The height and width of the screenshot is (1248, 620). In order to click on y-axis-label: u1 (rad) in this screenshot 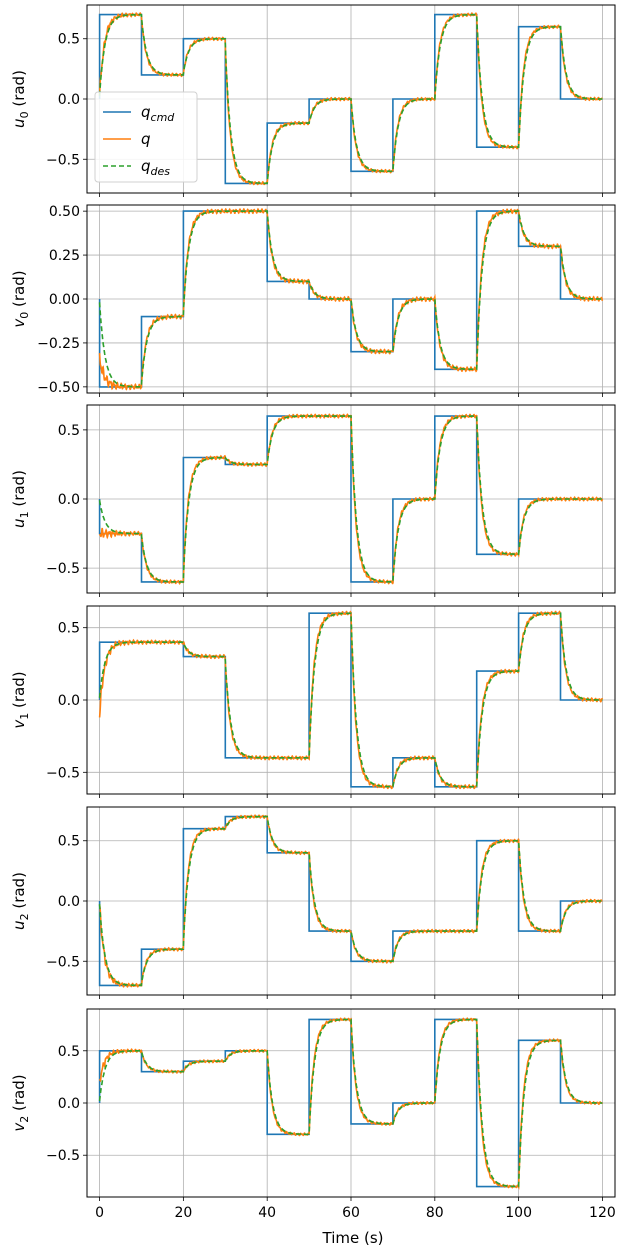, I will do `click(20, 499)`.